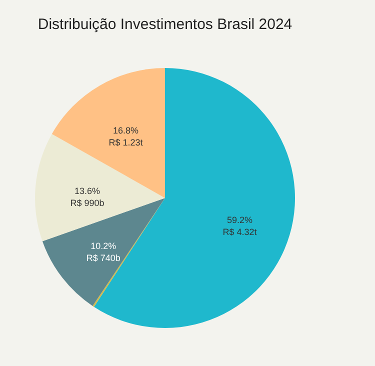 The height and width of the screenshot is (366, 375). What do you see at coordinates (87, 197) in the screenshot?
I see `data-label: 13.6% R$ 990b` at bounding box center [87, 197].